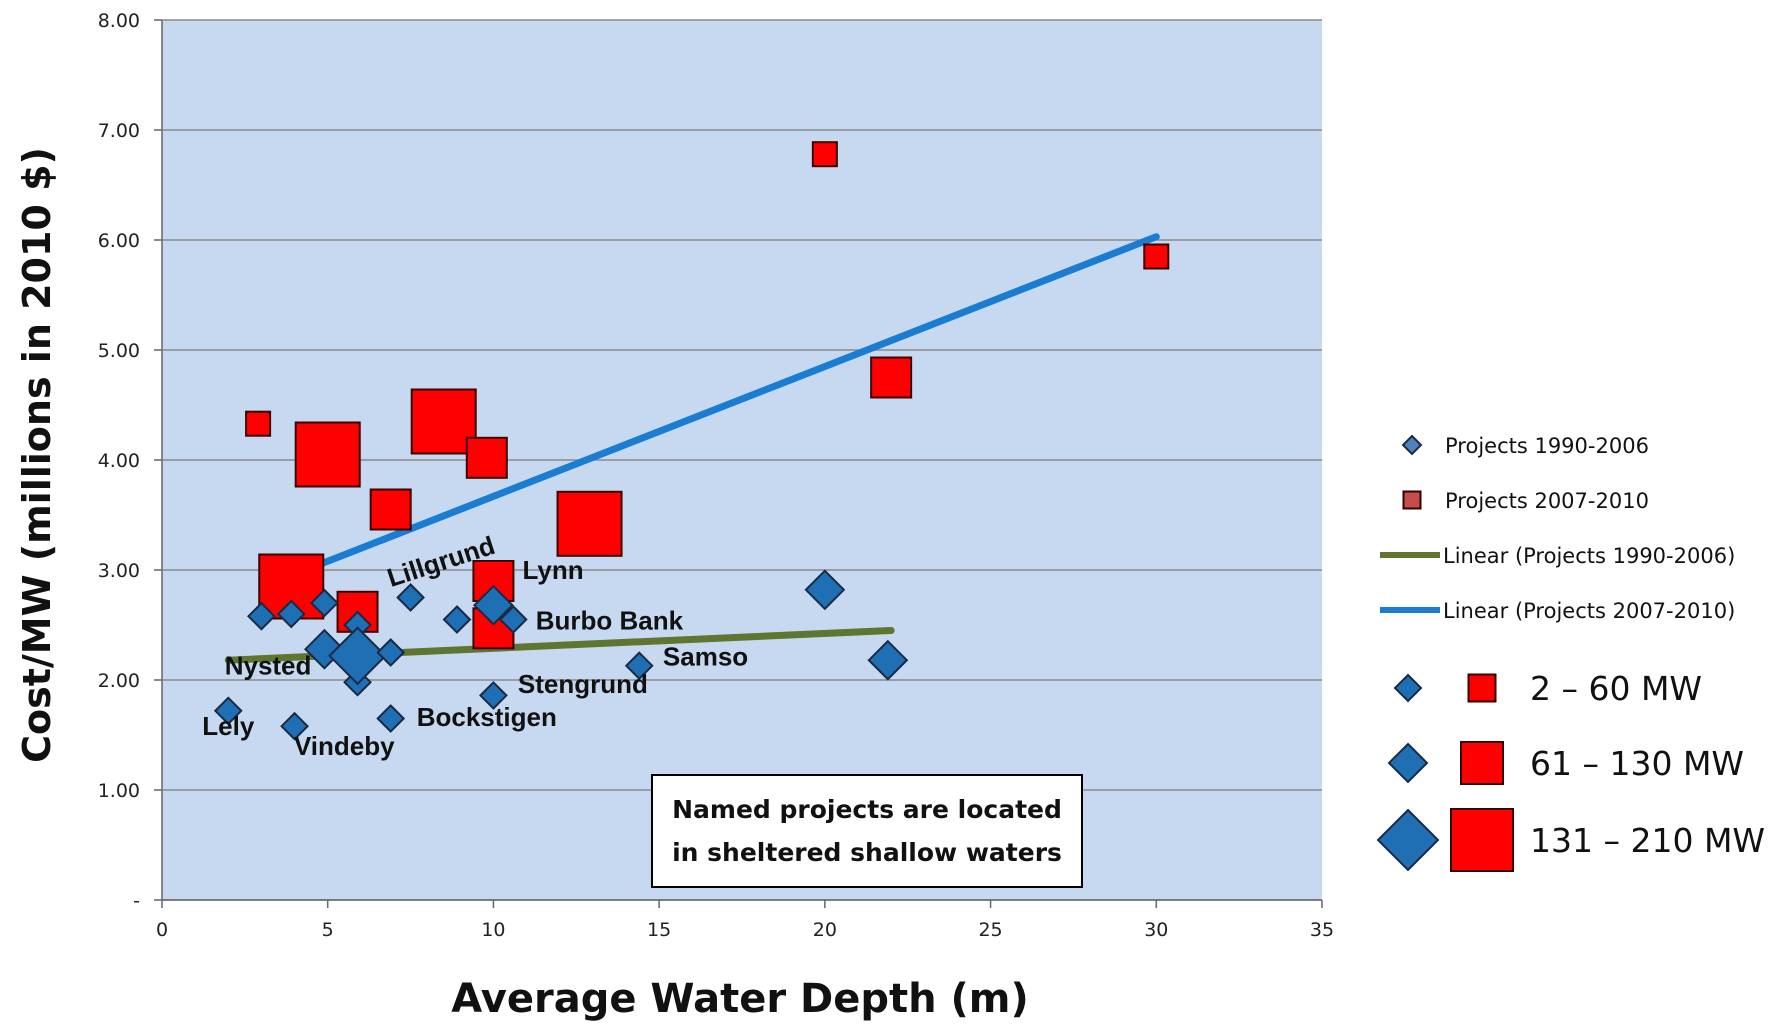  I want to click on x-tick-label: 5, so click(328, 930).